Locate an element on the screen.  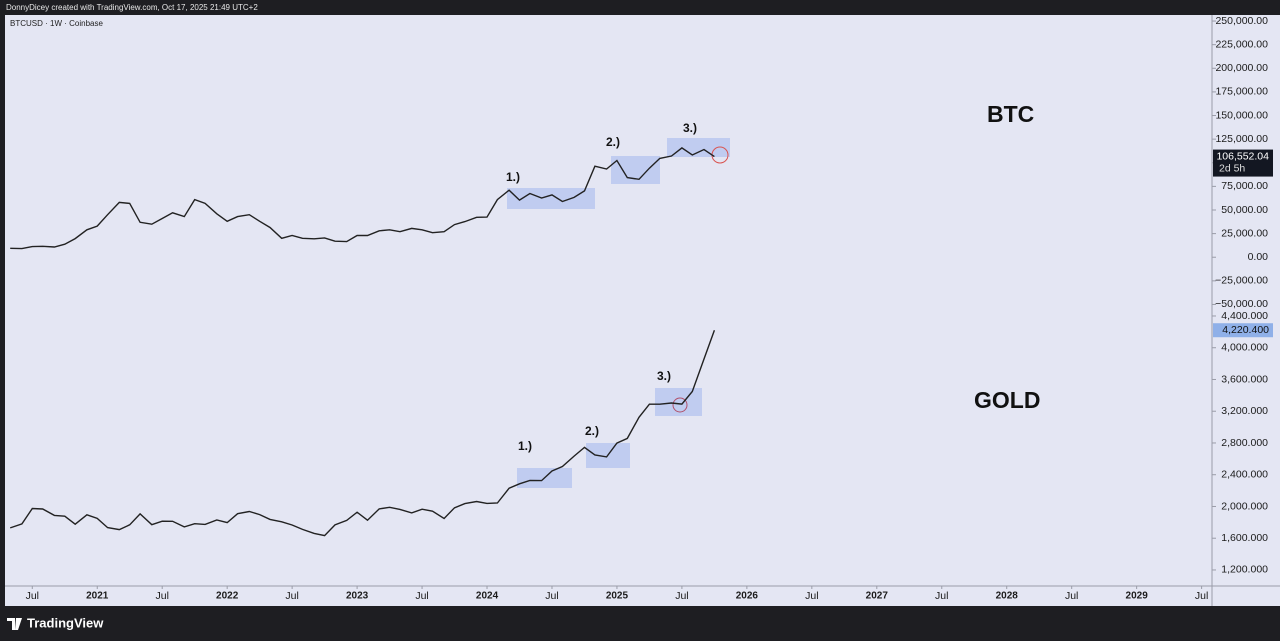
y-tick-label: 125,000.00 is located at coordinates (1241, 139).